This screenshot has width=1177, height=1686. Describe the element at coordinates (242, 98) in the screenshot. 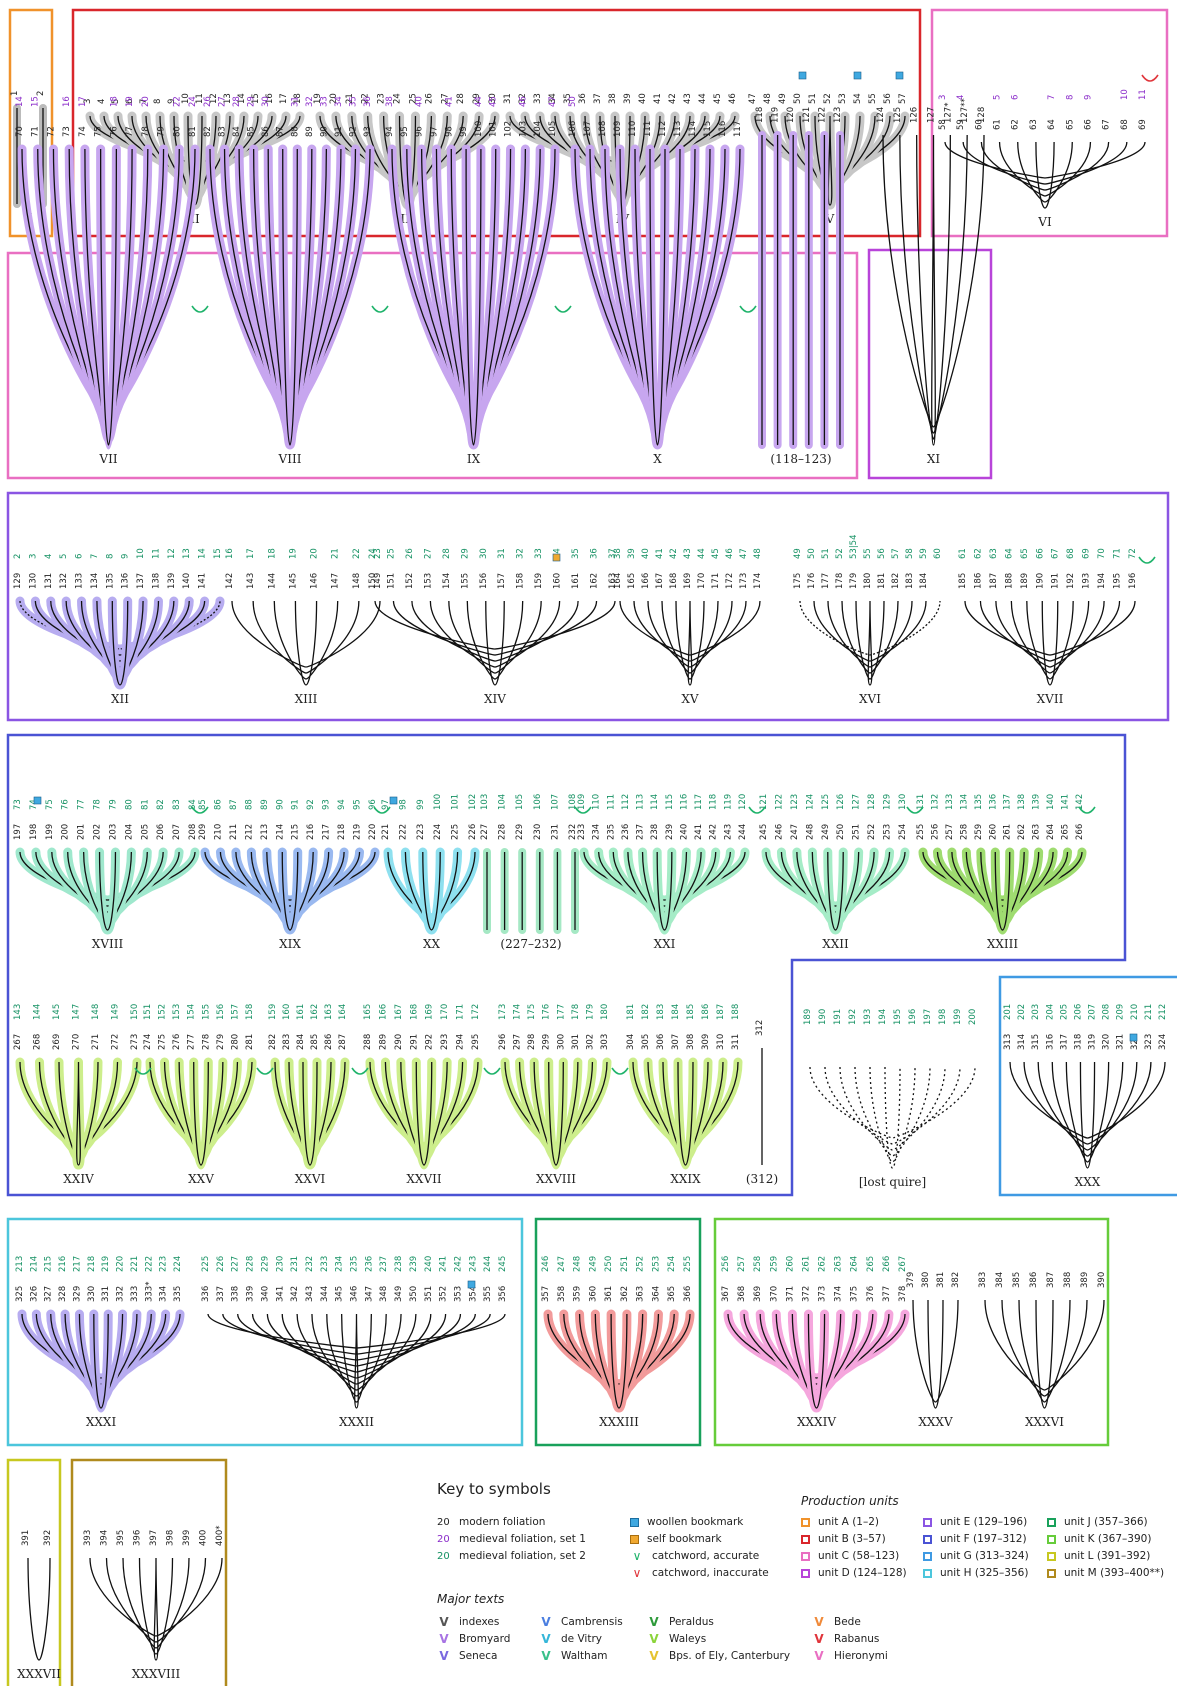

I see `folio-number: 14` at that location.